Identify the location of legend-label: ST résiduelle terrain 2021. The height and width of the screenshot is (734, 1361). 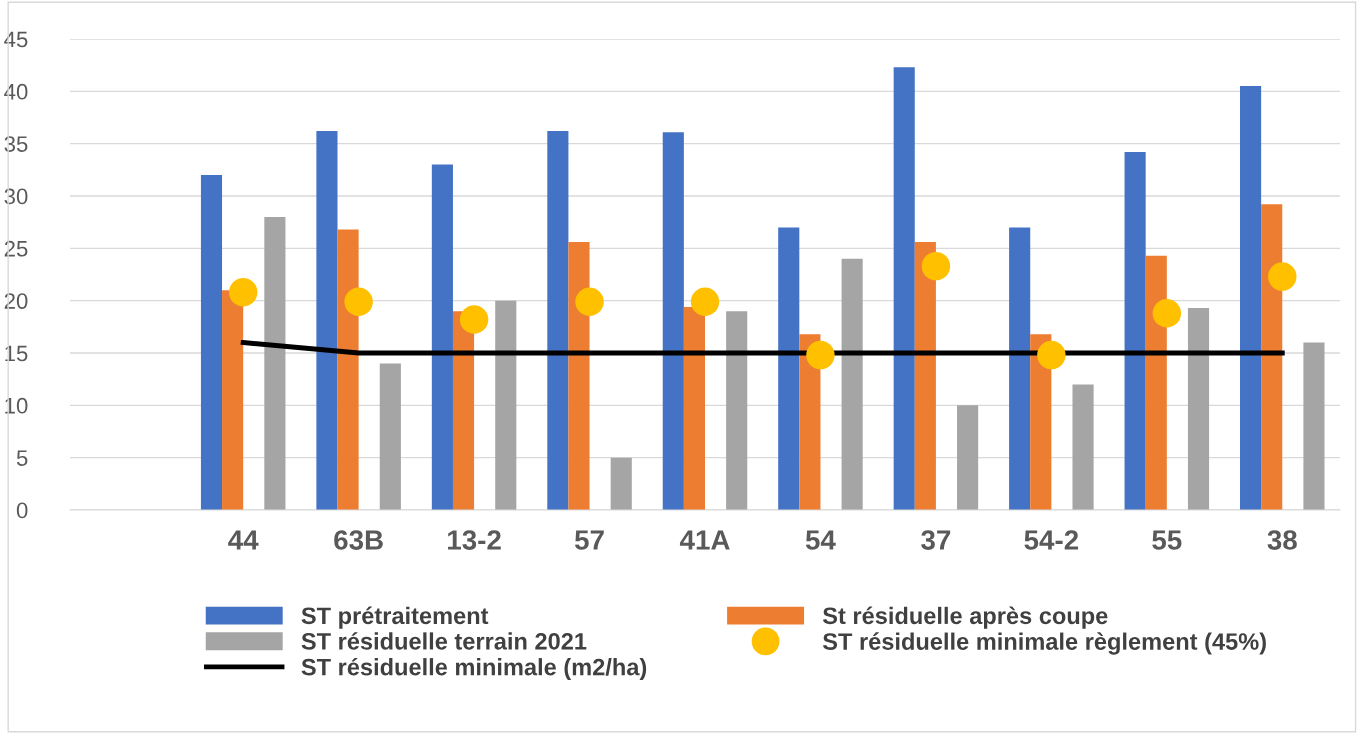
(444, 641).